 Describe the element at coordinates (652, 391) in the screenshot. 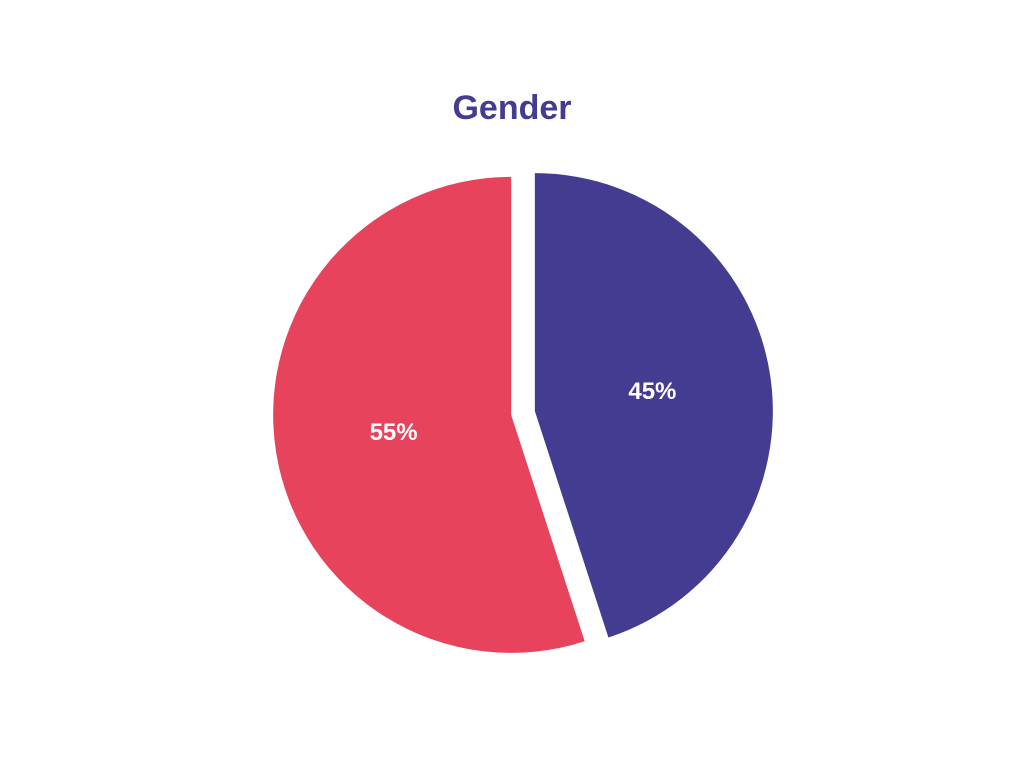

I see `slice-label: 45%` at that location.